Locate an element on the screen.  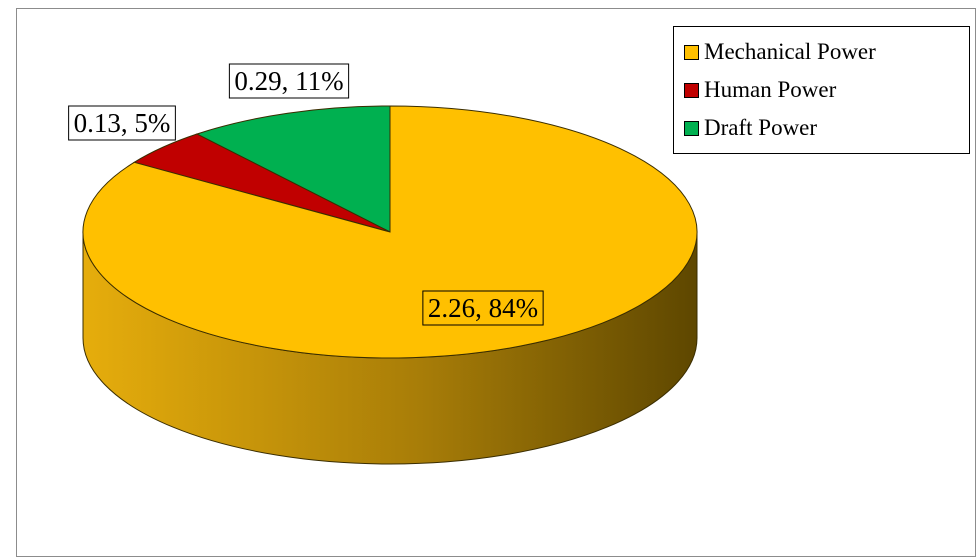
data-label-mechanical-power: 2.26, 84% is located at coordinates (483, 308).